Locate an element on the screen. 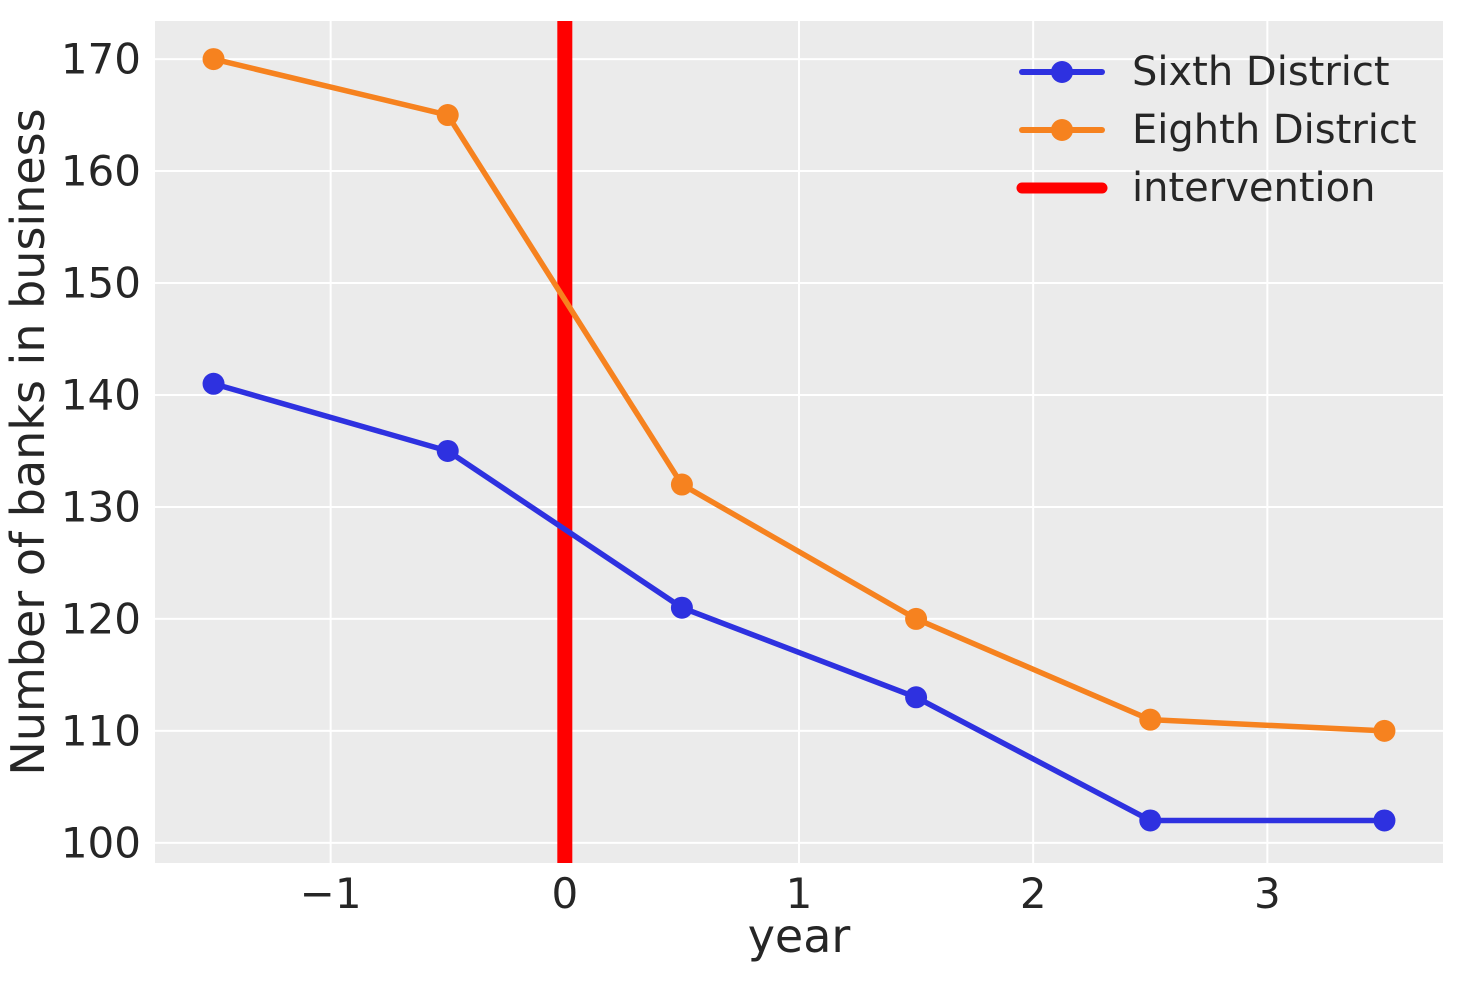 The height and width of the screenshot is (983, 1463). y-tick-label: 100 is located at coordinates (101, 842).